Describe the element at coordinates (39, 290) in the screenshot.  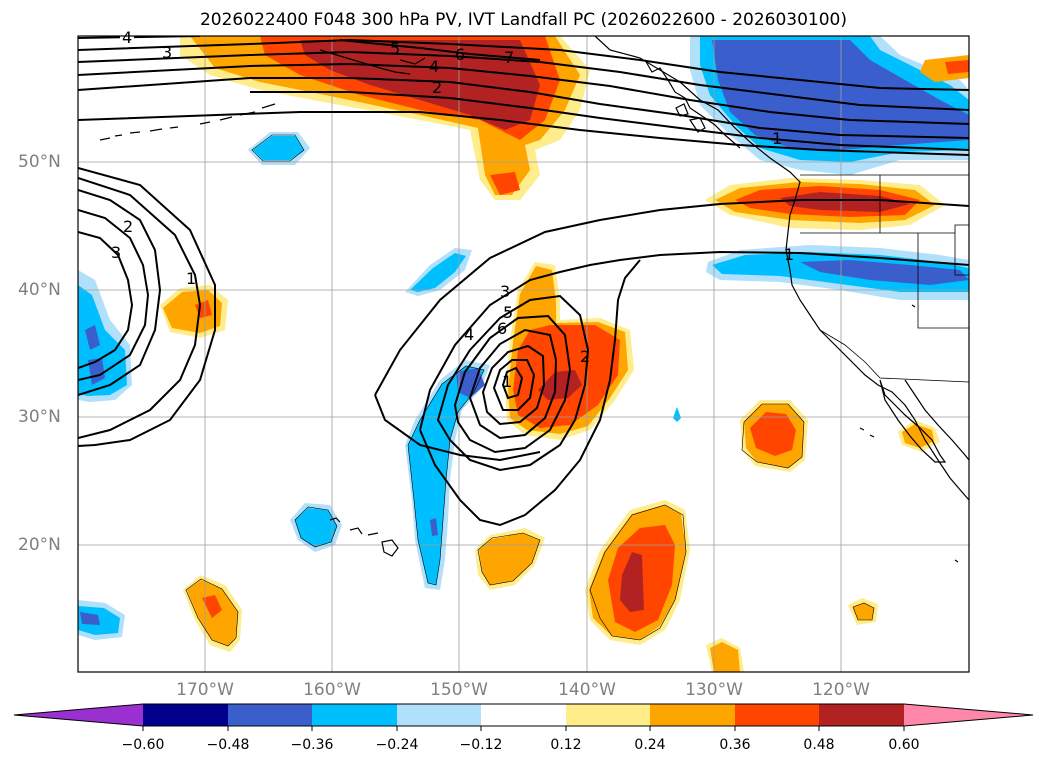
I see `lat-label-40n: 40°N` at that location.